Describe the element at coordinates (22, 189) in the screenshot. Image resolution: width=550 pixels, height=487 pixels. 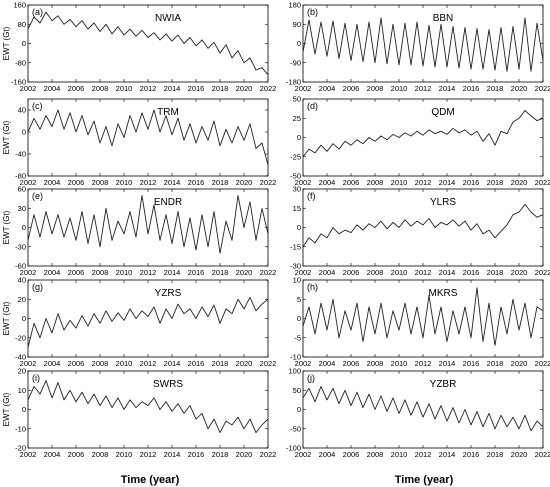
I see `y-tick-label: 60` at that location.